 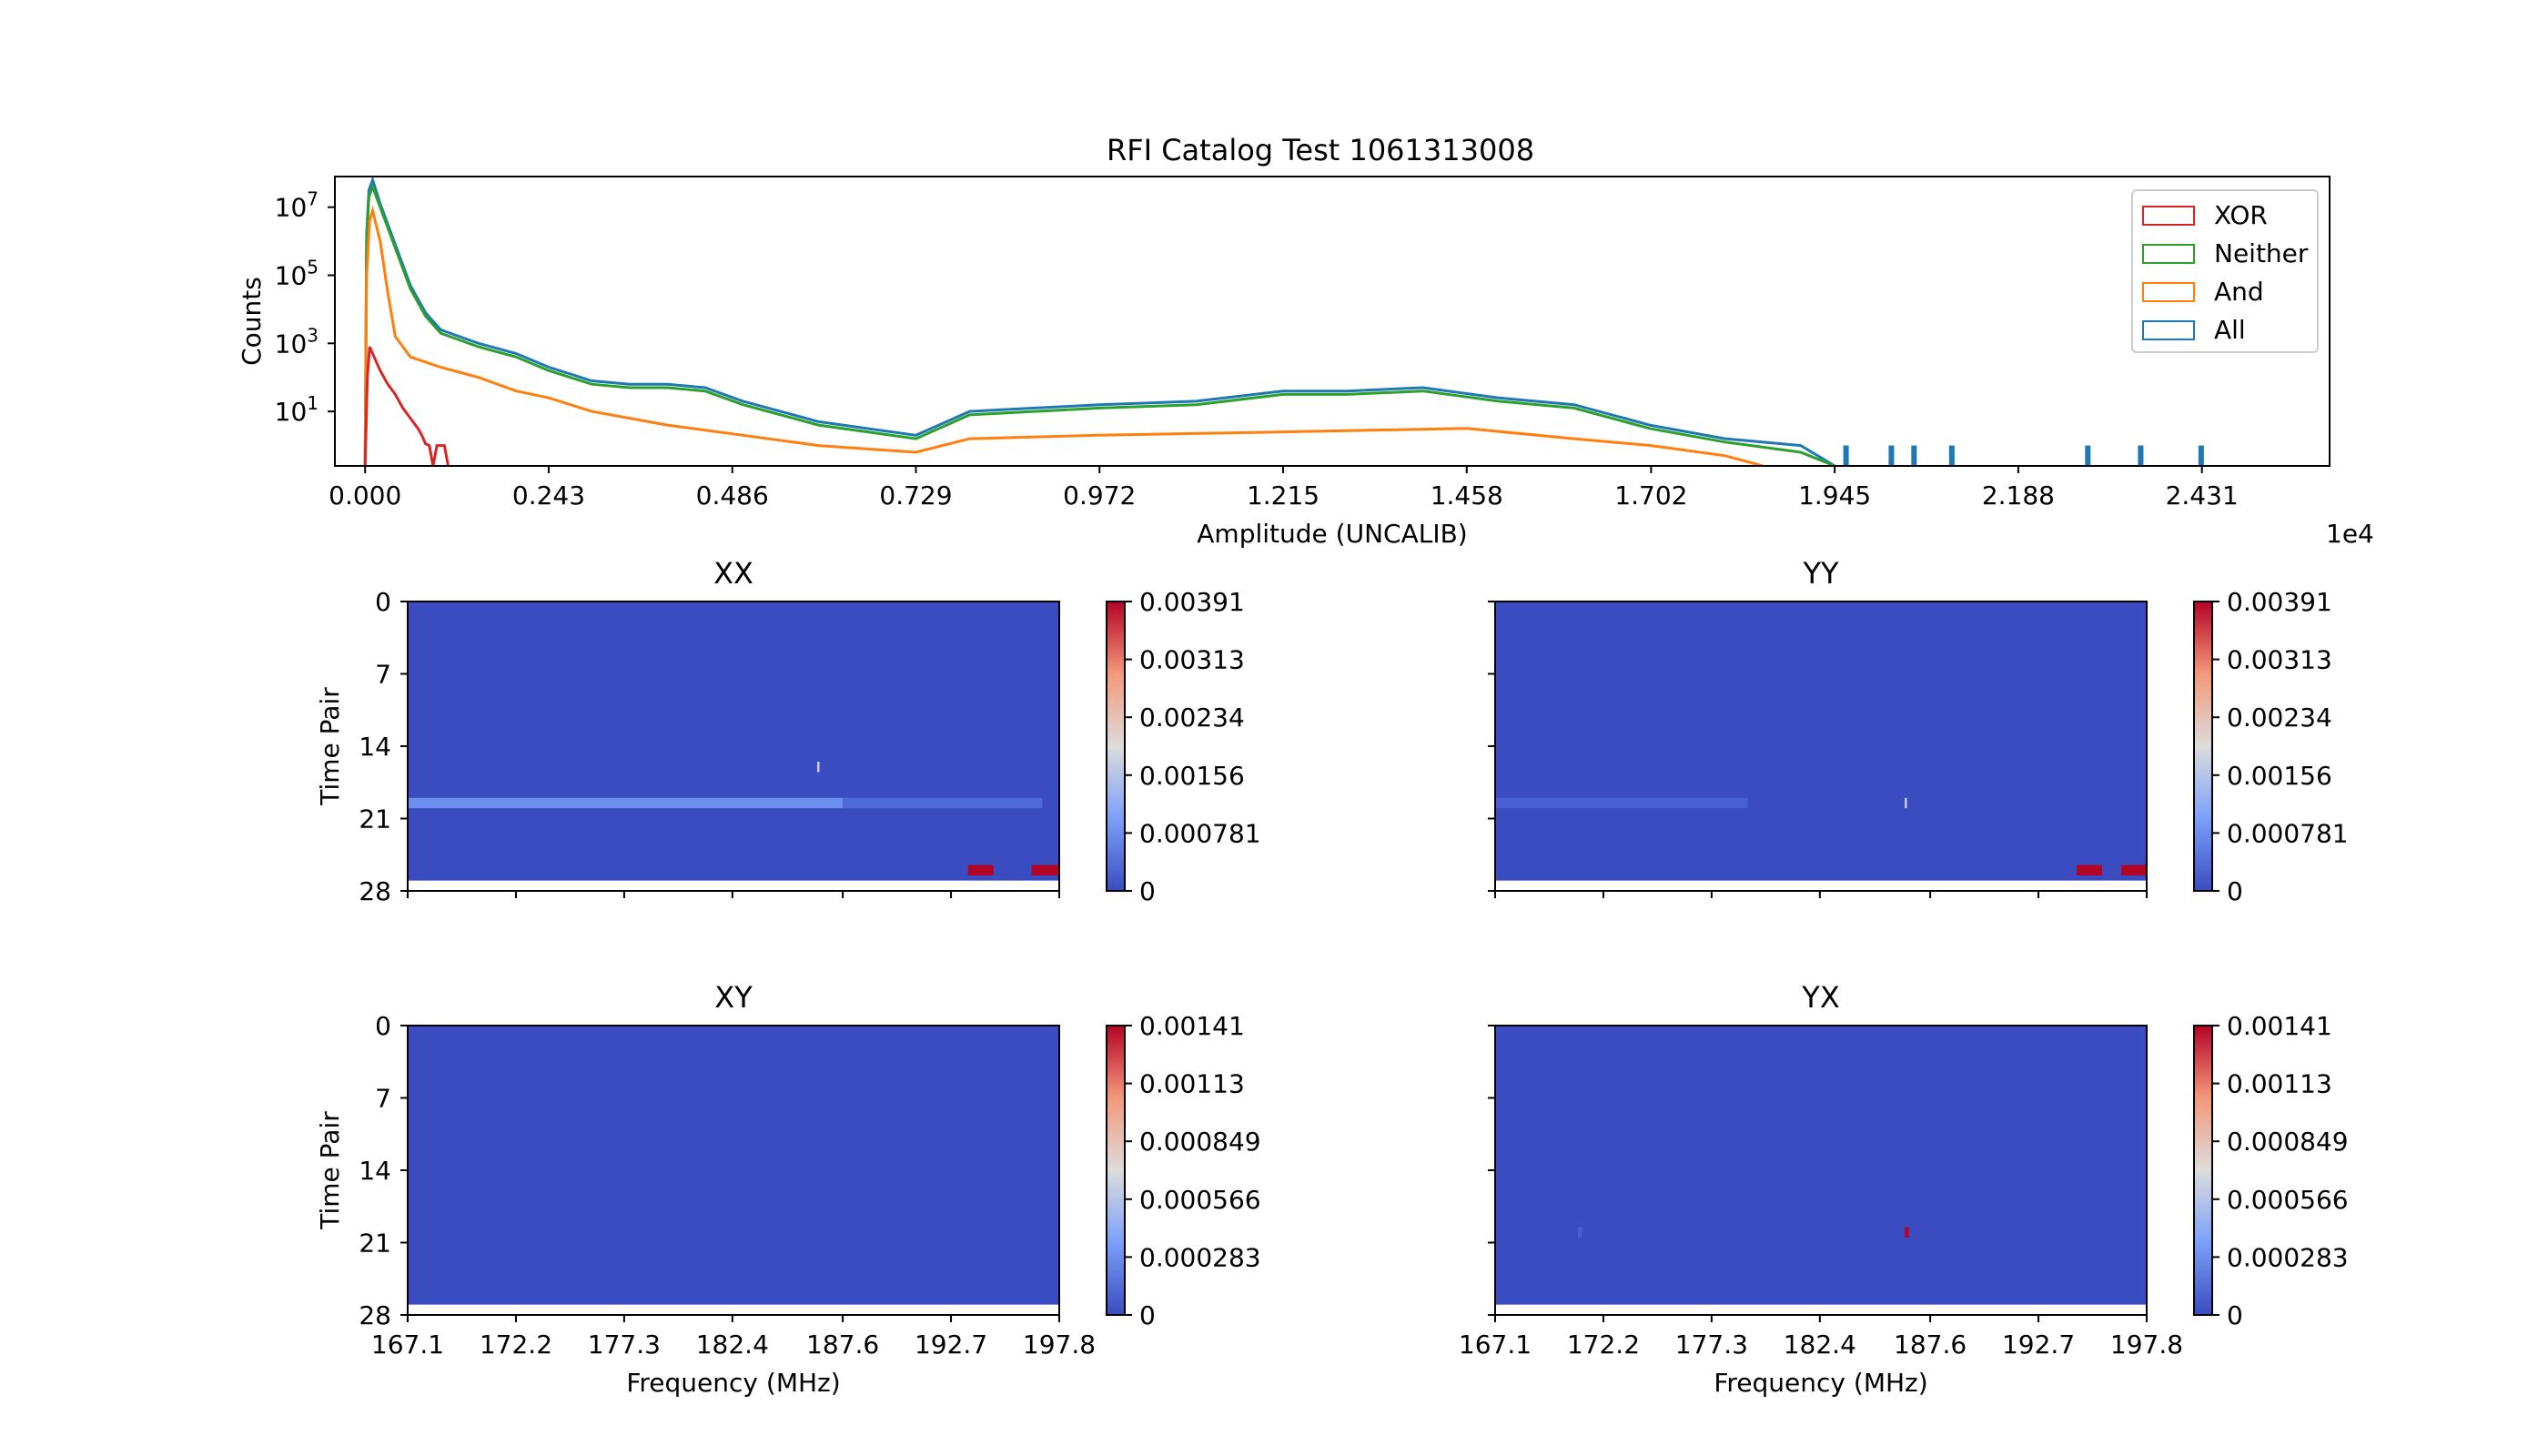 What do you see at coordinates (734, 998) in the screenshot?
I see `heatmap-title: XY` at bounding box center [734, 998].